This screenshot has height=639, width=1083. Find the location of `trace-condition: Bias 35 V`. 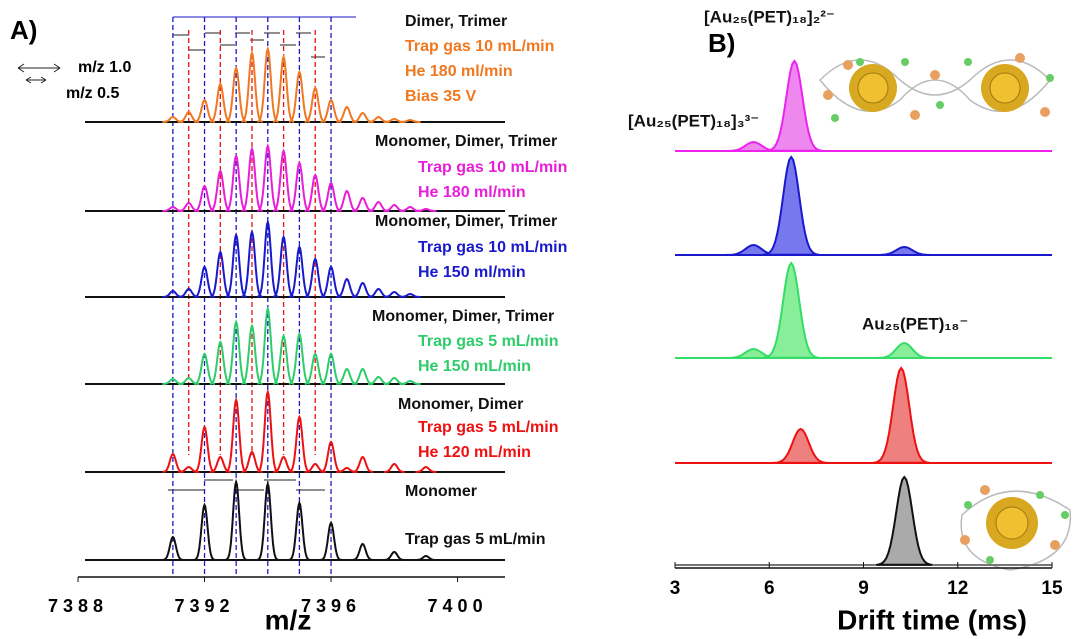

trace-condition: Bias 35 V is located at coordinates (440, 96).